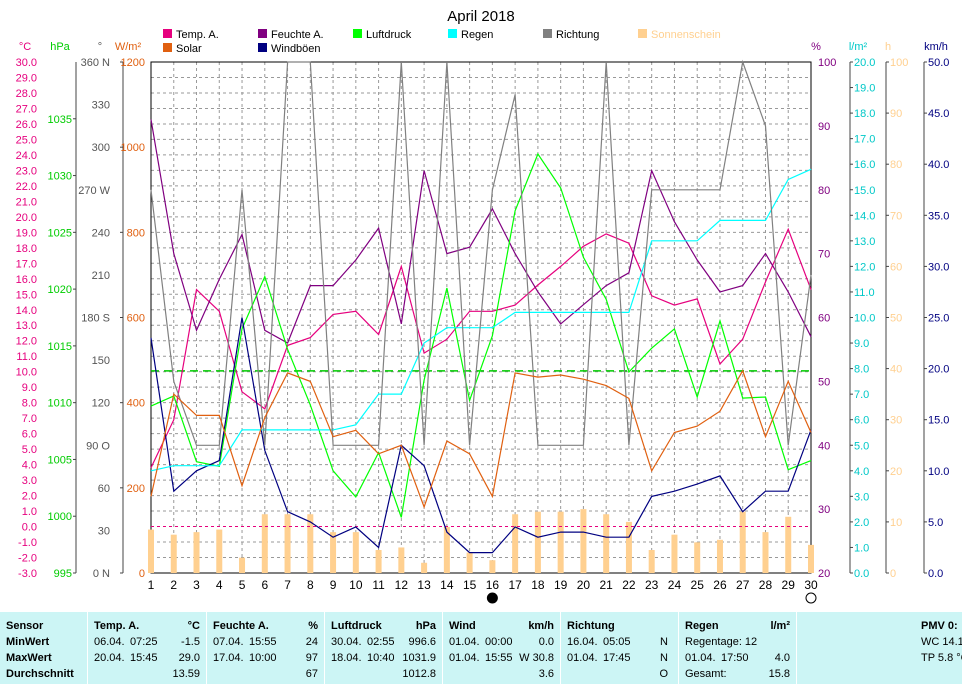 This screenshot has height=684, width=962. What do you see at coordinates (591, 626) in the screenshot?
I see `direction-header: Richtung` at bounding box center [591, 626].